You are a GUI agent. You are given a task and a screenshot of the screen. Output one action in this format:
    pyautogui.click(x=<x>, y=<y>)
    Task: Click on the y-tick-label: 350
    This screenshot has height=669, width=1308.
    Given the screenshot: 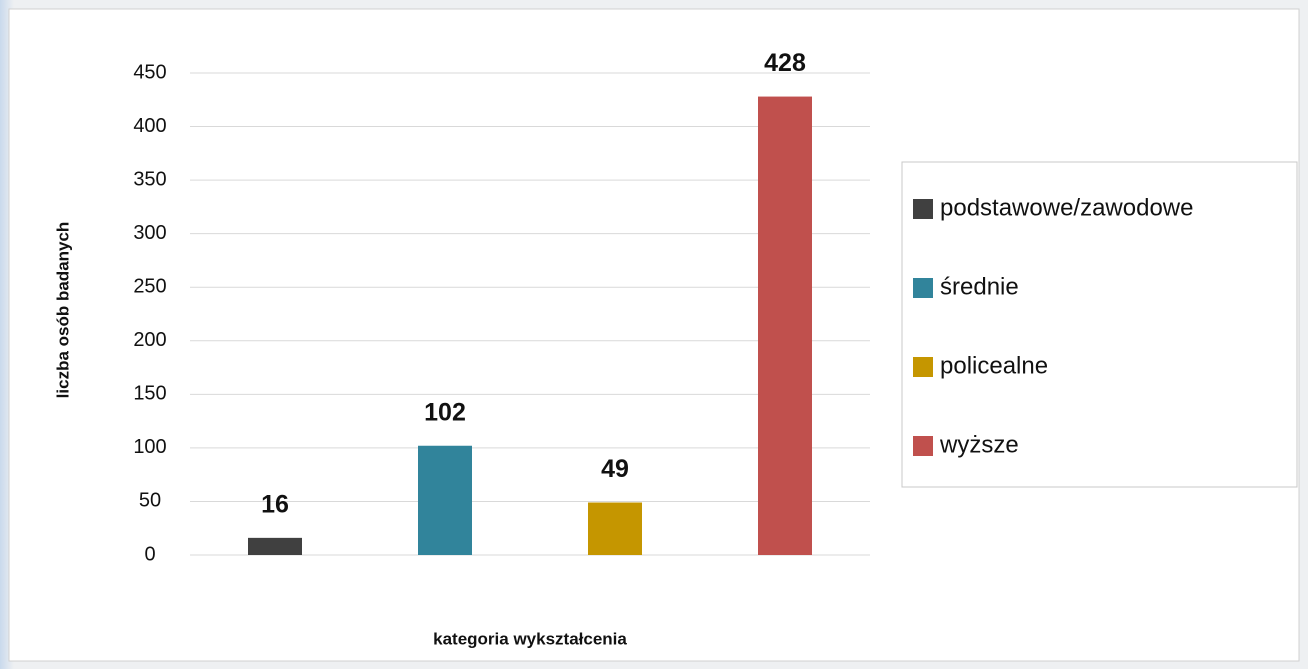 What is the action you would take?
    pyautogui.click(x=149, y=179)
    